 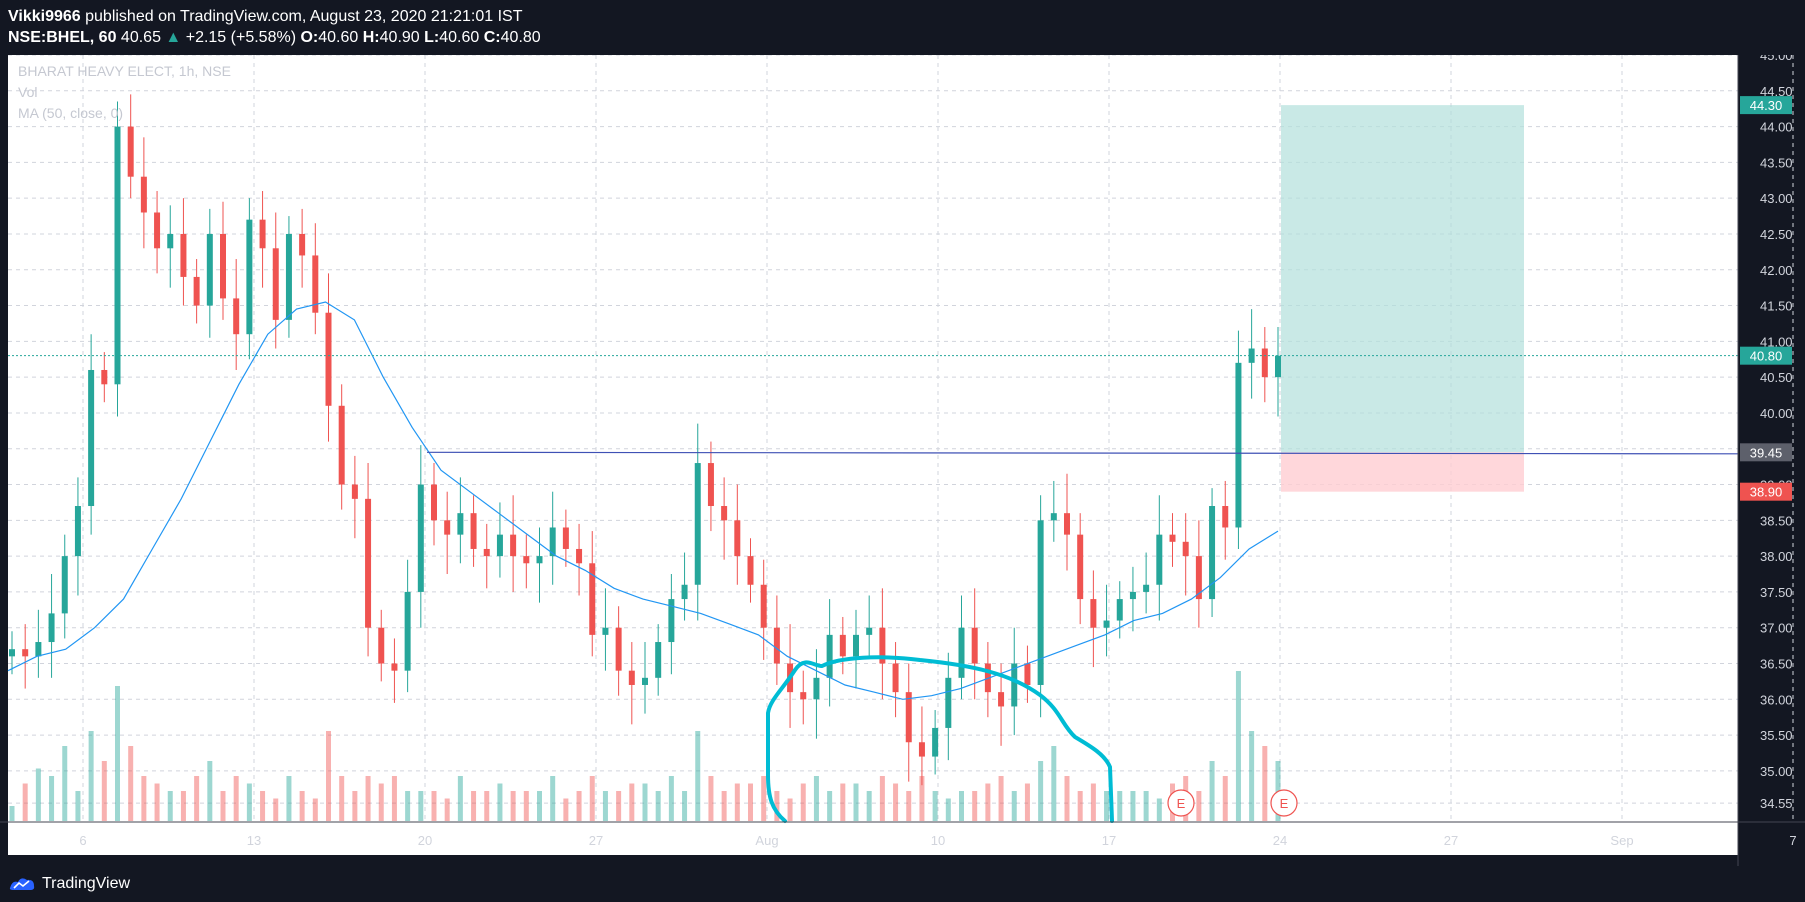 What do you see at coordinates (1792, 840) in the screenshot?
I see `time-tick-label: 7` at bounding box center [1792, 840].